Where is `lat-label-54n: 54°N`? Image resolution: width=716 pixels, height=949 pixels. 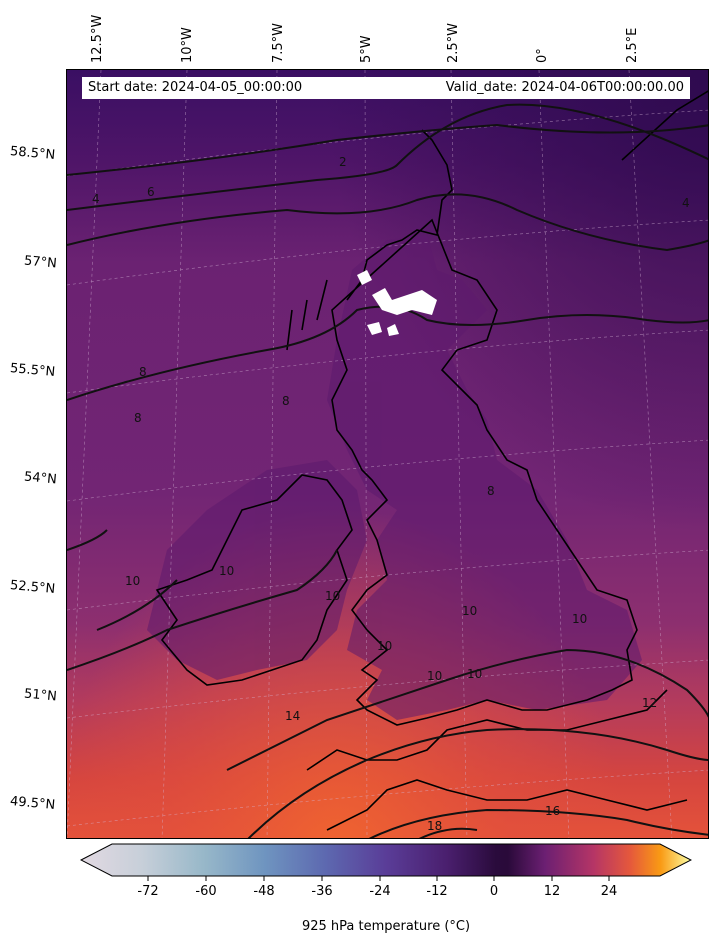 lat-label-54n: 54°N is located at coordinates (40, 478).